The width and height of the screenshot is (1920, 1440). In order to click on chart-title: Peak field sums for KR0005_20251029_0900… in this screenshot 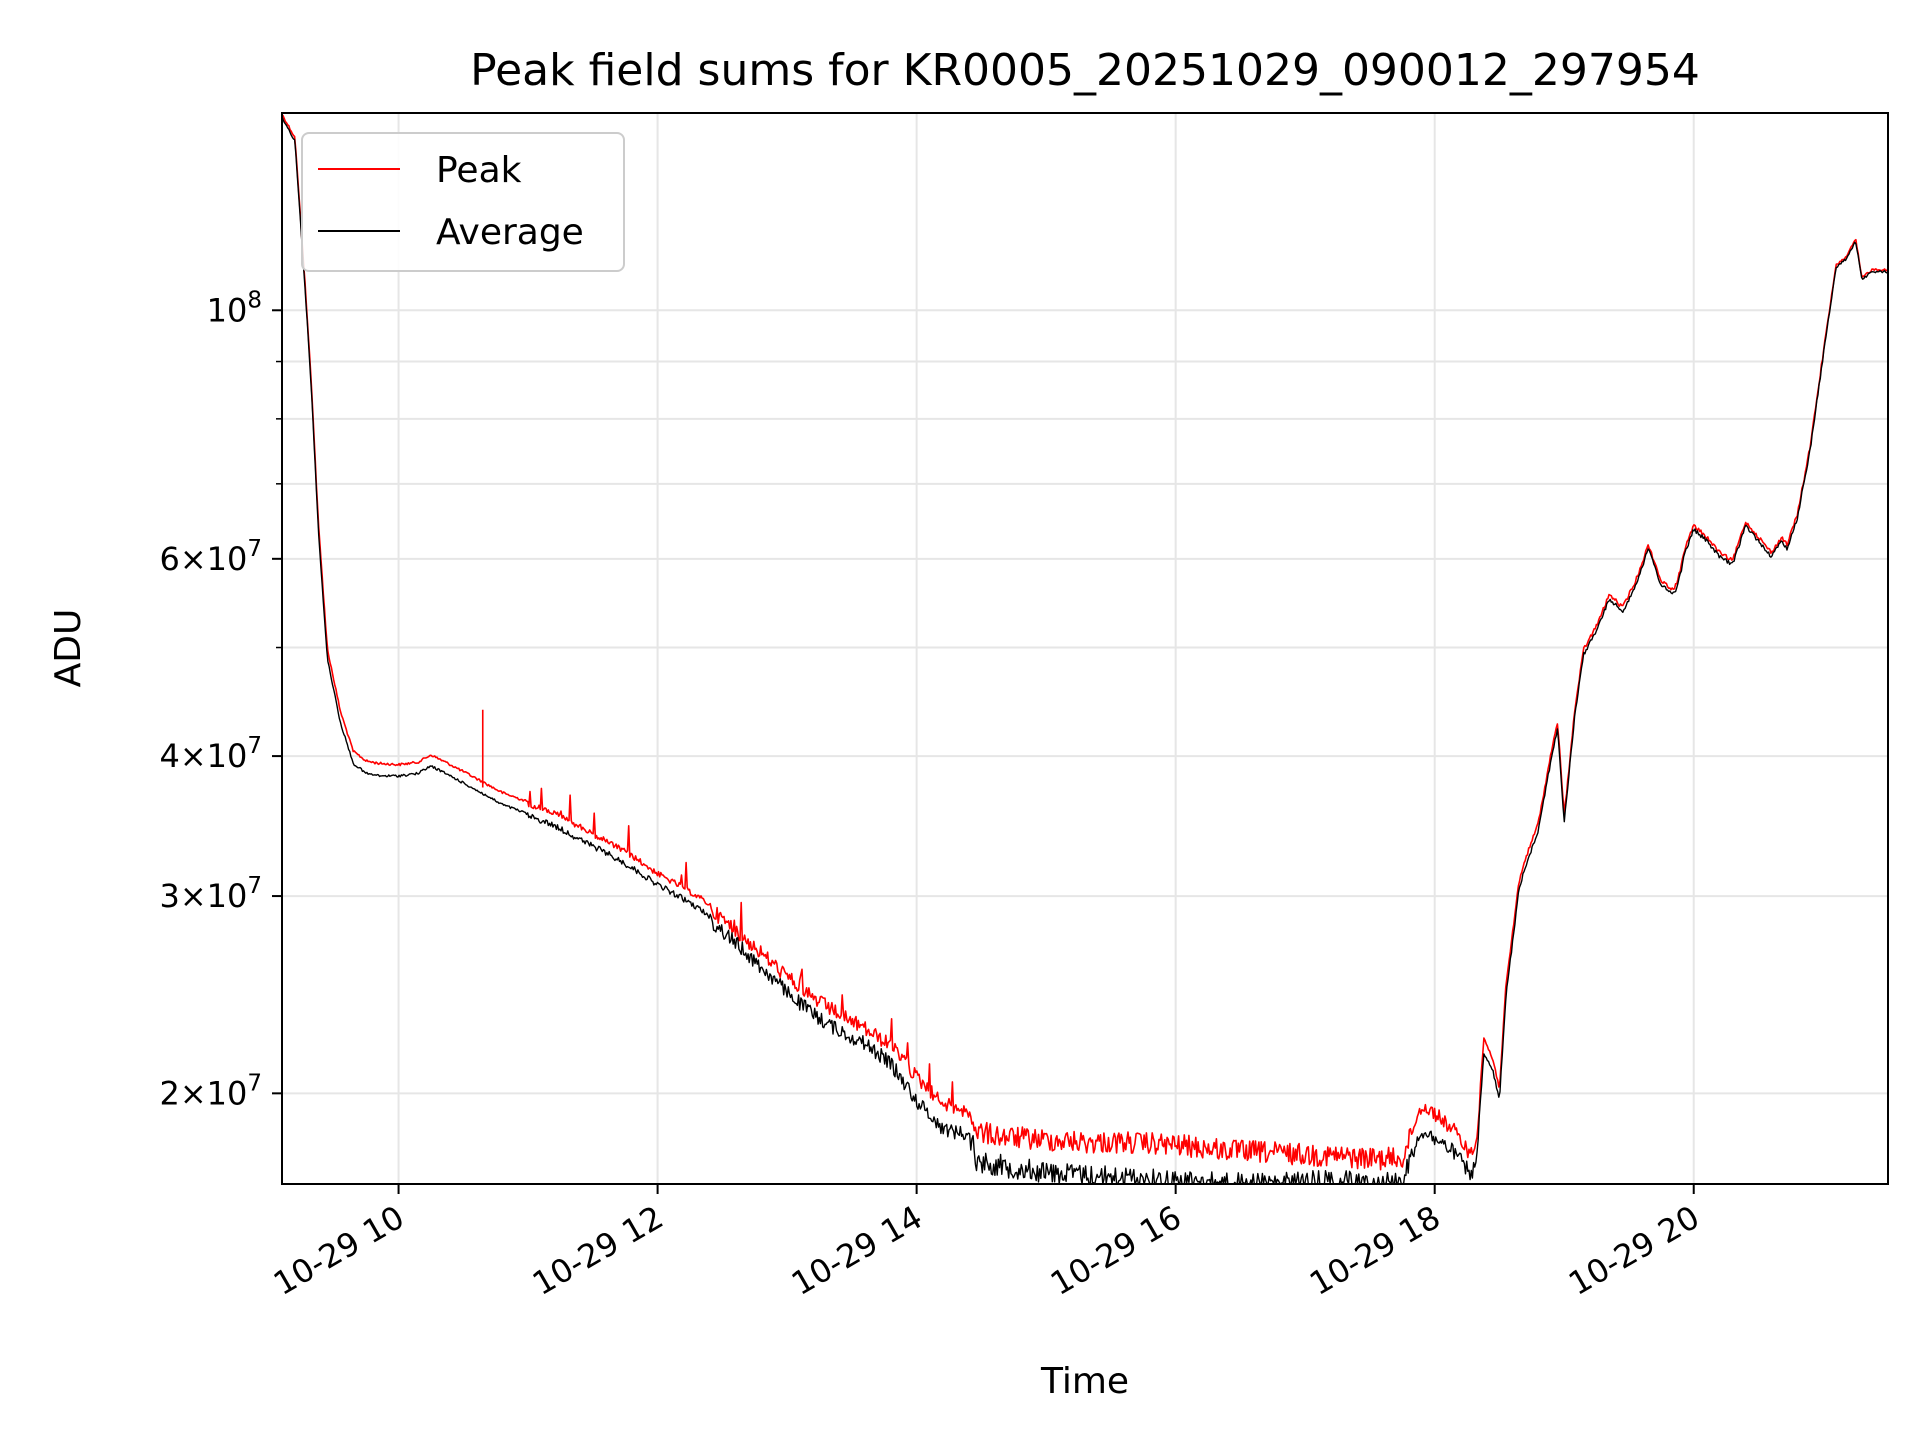, I will do `click(1085, 70)`.